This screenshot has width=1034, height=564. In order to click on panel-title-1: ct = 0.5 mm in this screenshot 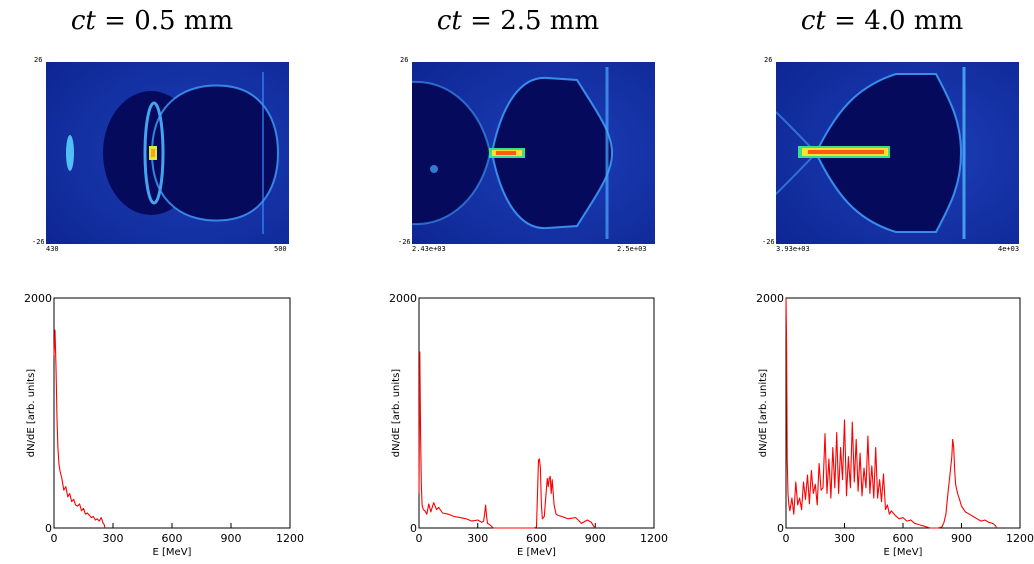, I will do `click(152, 21)`.